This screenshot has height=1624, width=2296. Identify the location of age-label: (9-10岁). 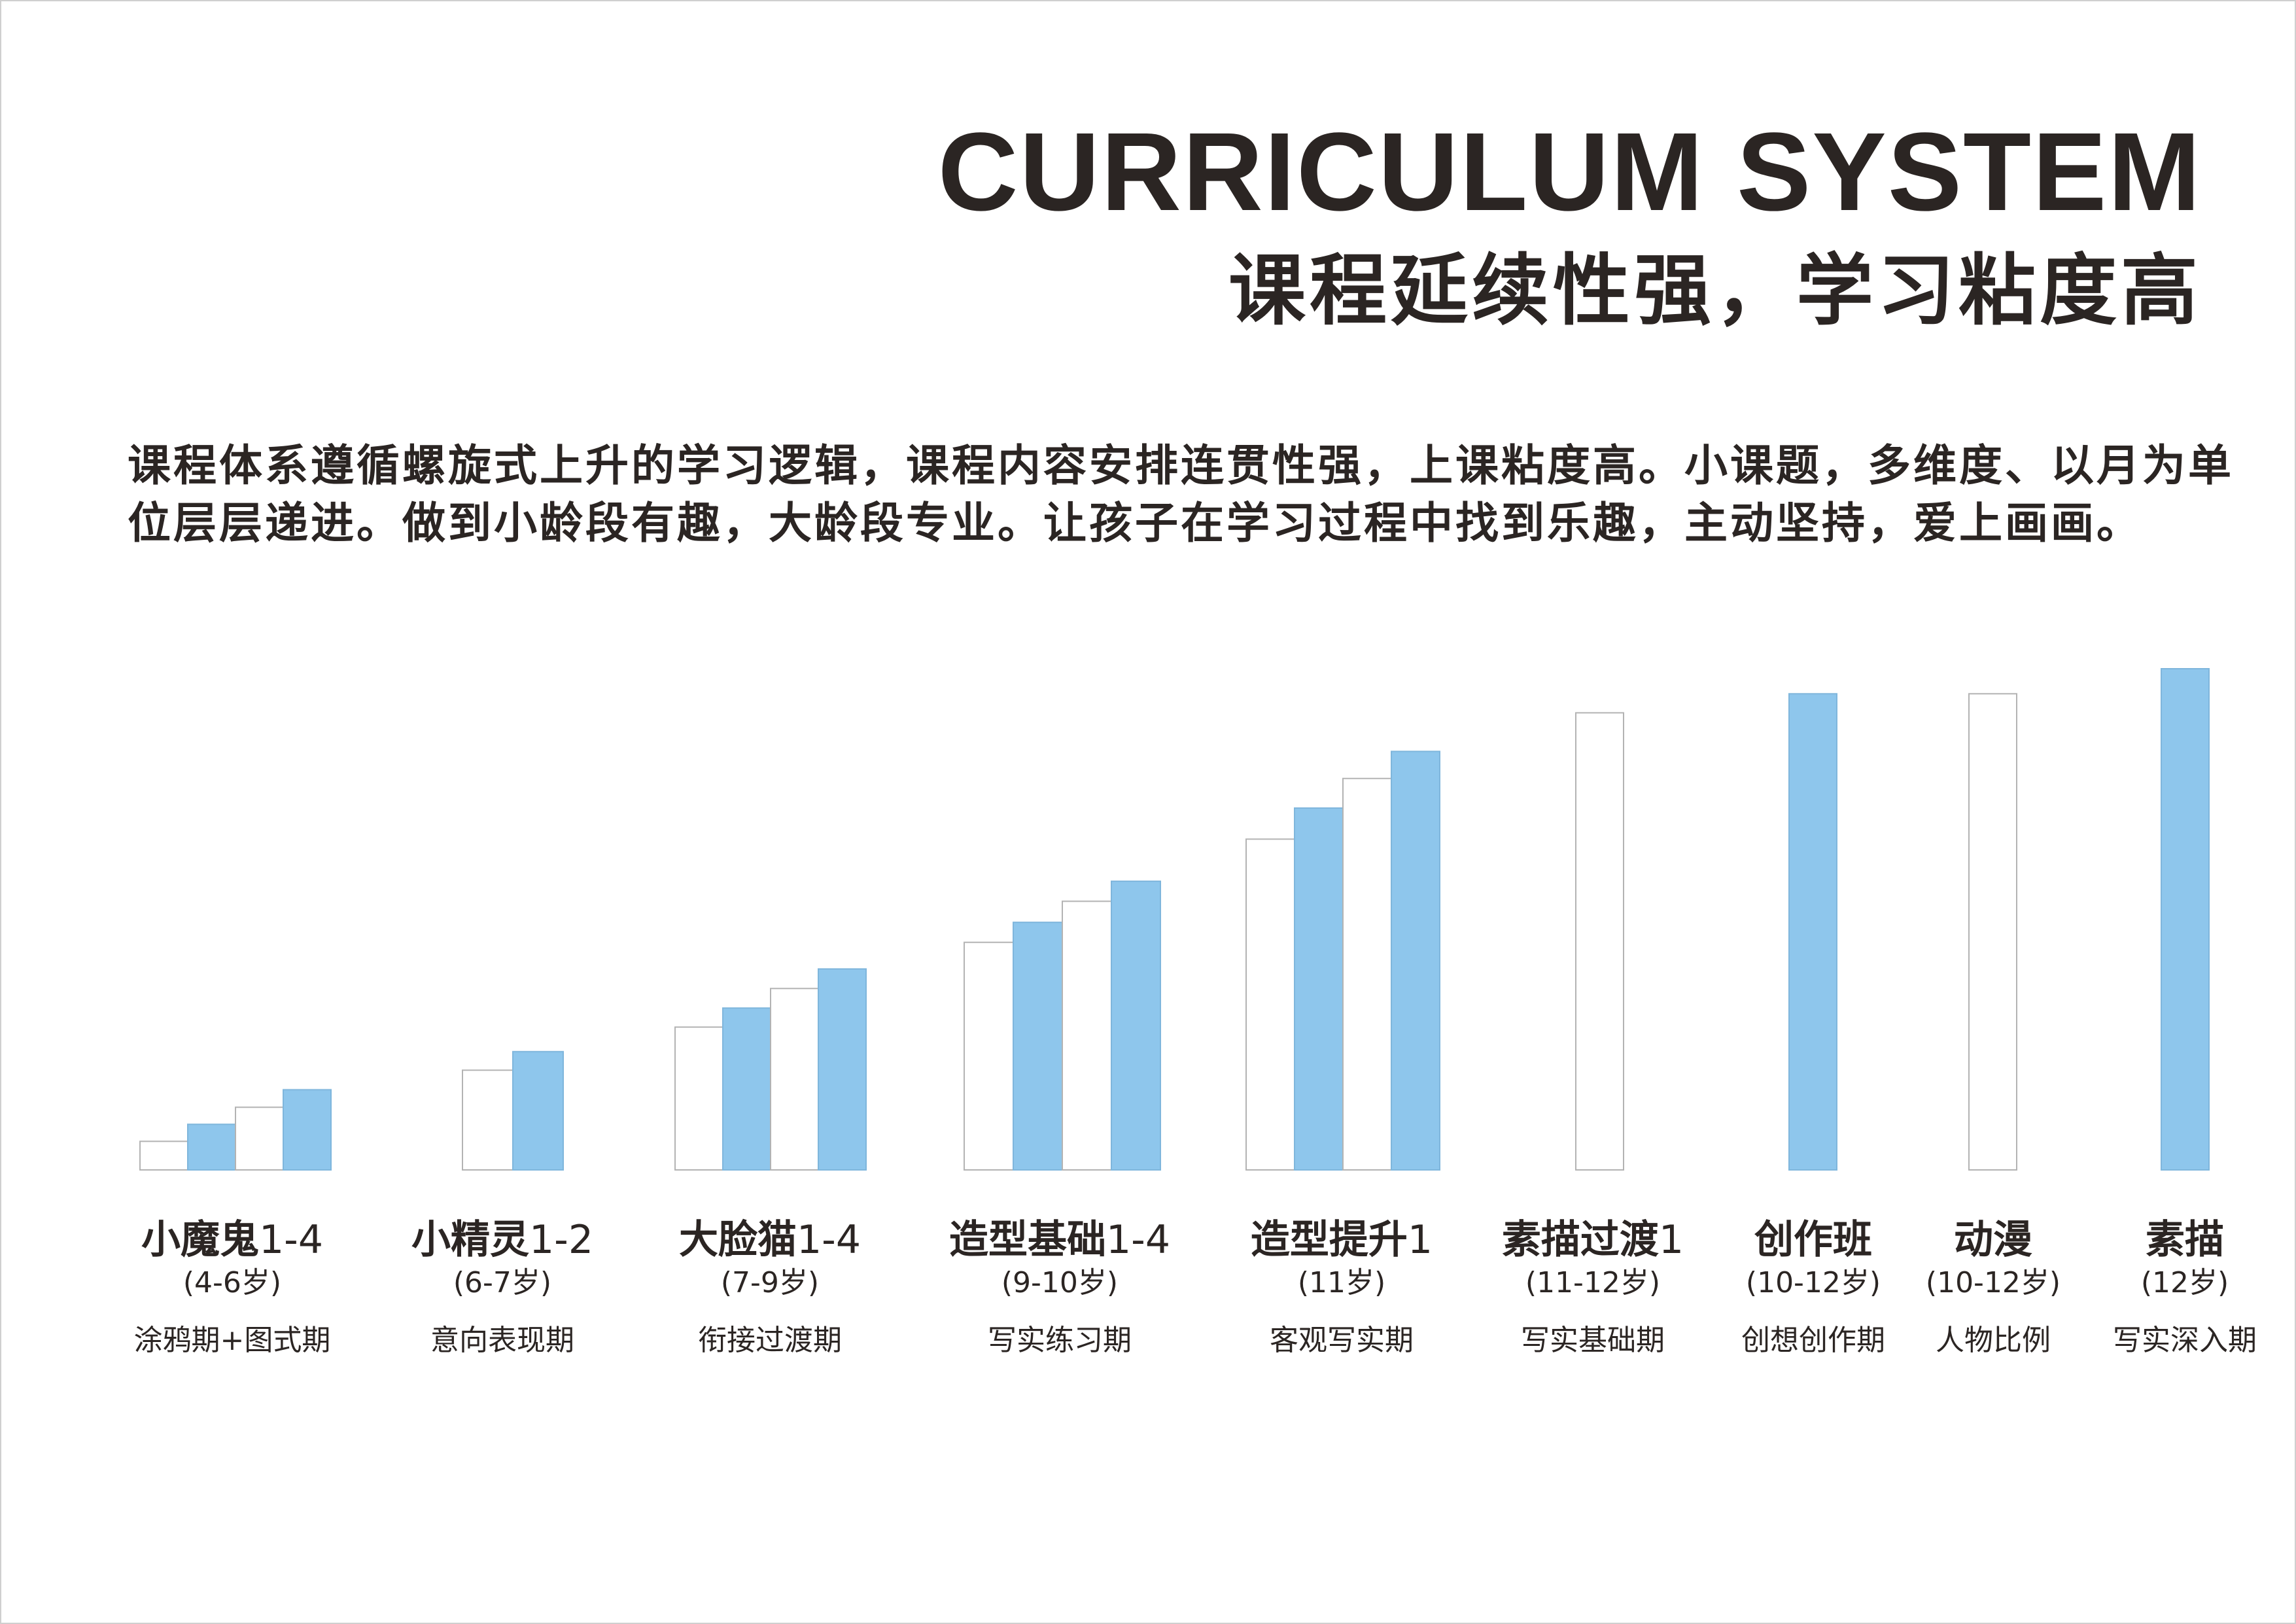
(1059, 1282).